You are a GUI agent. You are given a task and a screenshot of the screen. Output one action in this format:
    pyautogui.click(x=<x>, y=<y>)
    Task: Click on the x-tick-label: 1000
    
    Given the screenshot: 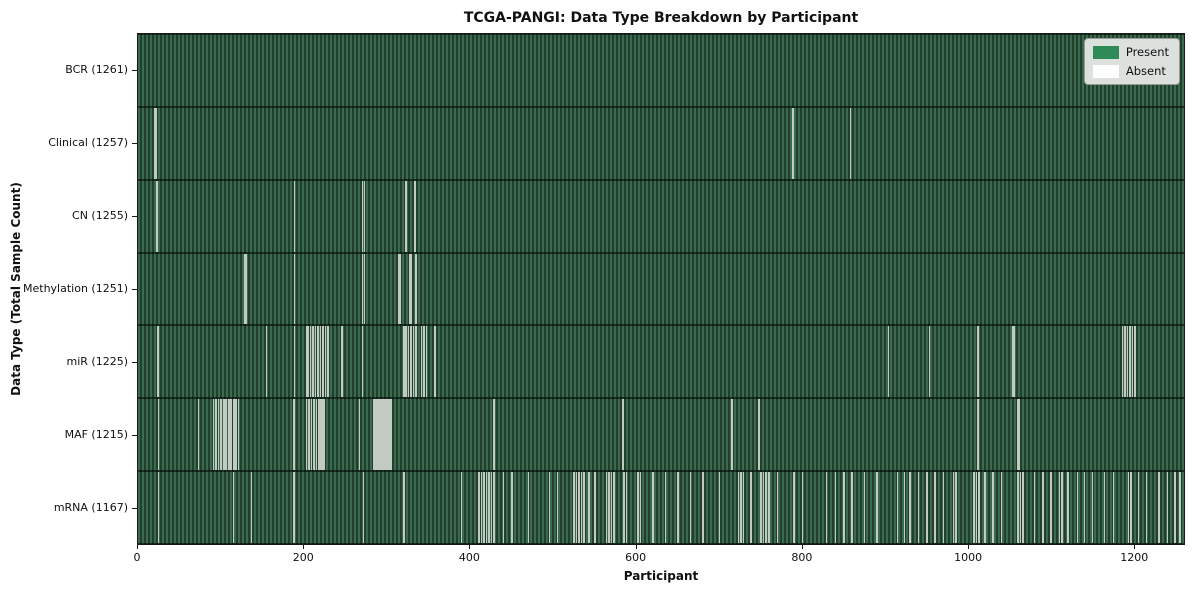 What is the action you would take?
    pyautogui.click(x=968, y=557)
    